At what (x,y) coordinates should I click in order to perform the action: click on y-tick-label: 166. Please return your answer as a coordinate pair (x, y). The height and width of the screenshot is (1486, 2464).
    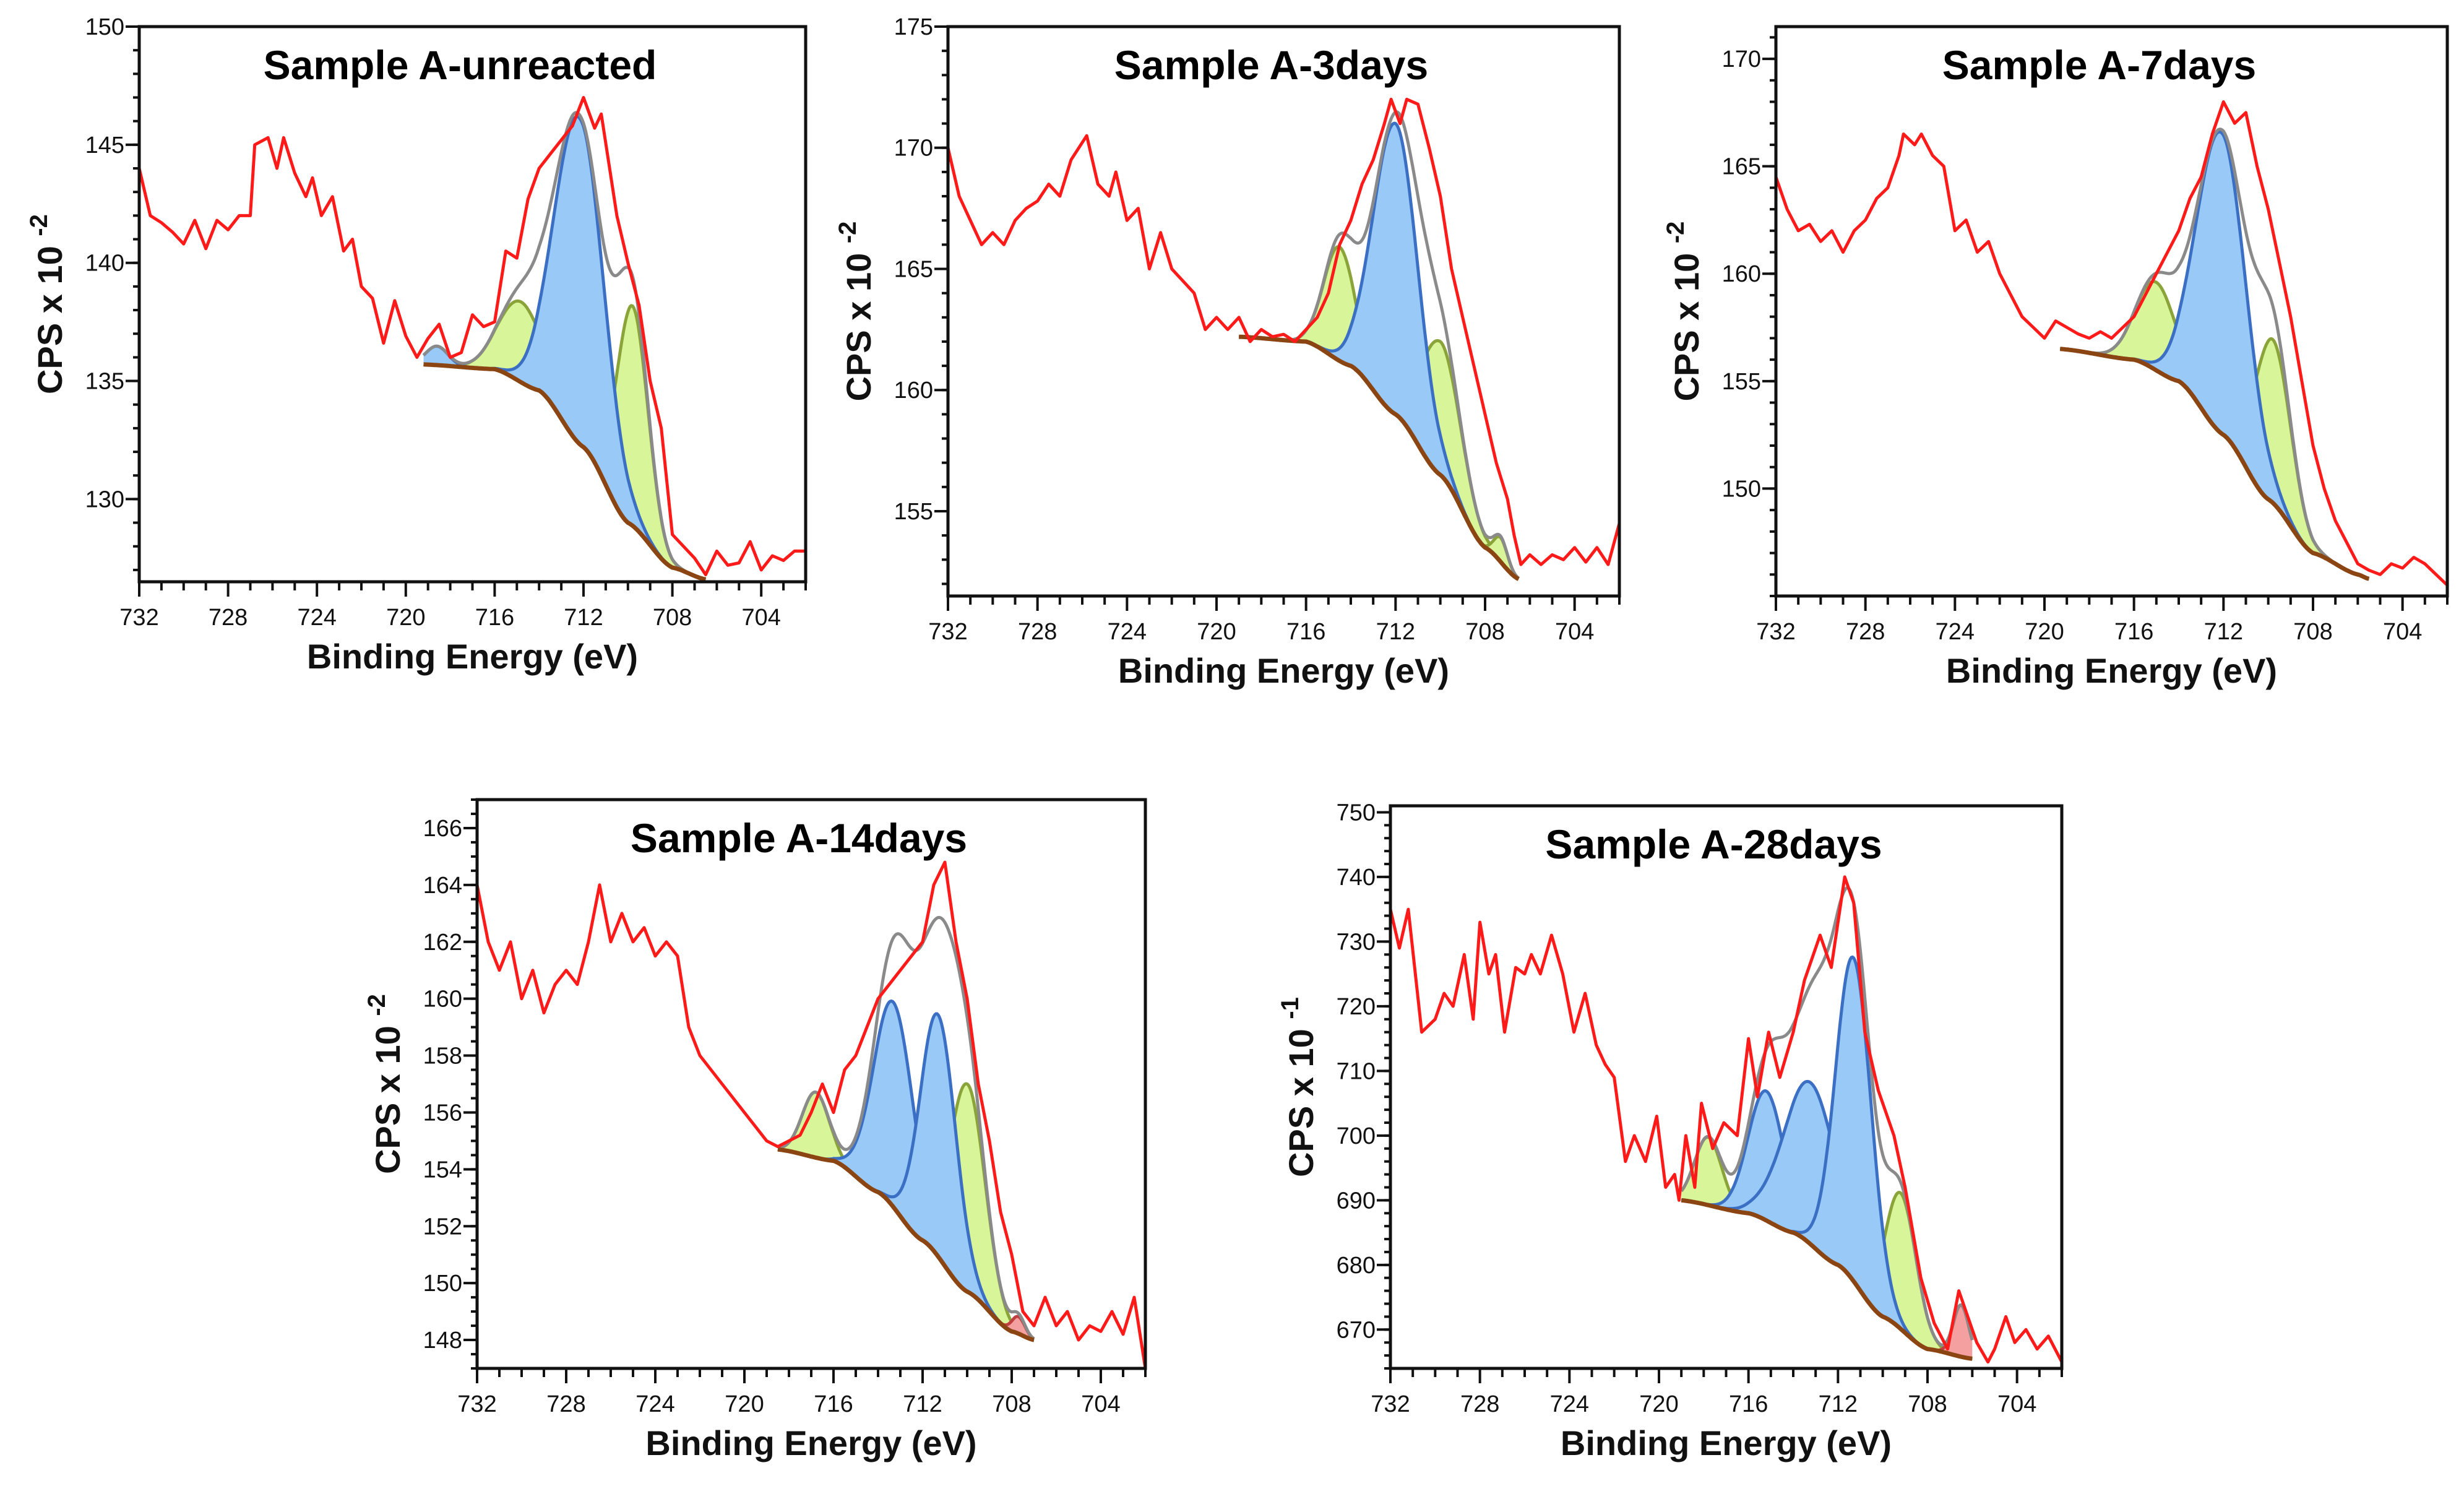
    Looking at the image, I should click on (442, 829).